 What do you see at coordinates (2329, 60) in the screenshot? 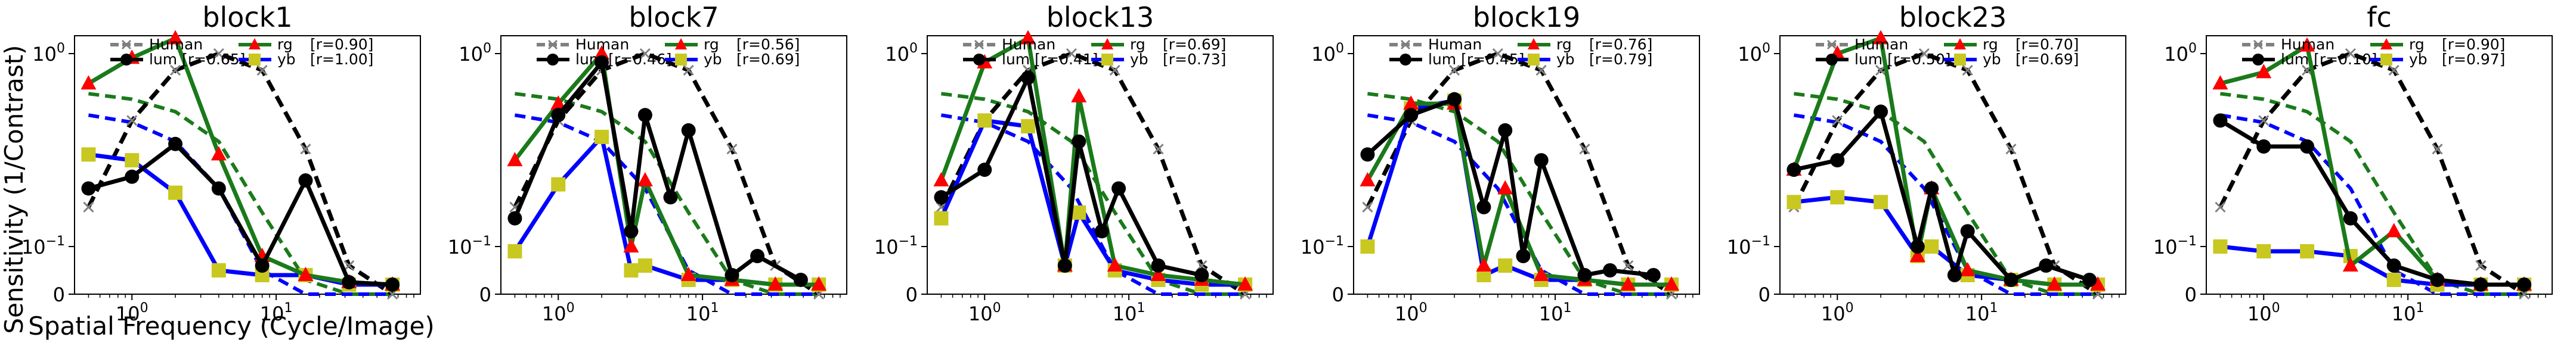
I see `legend-lum-label: lum [r=0.10]` at bounding box center [2329, 60].